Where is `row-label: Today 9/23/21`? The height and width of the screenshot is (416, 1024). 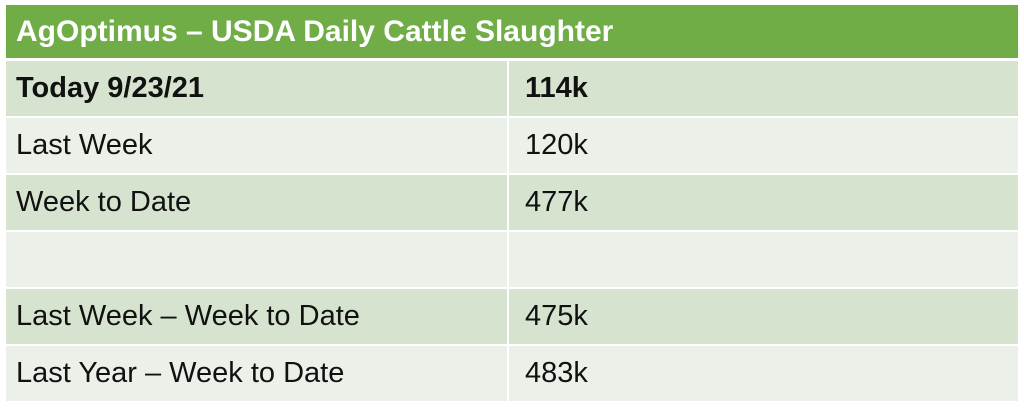
row-label: Today 9/23/21 is located at coordinates (257, 88).